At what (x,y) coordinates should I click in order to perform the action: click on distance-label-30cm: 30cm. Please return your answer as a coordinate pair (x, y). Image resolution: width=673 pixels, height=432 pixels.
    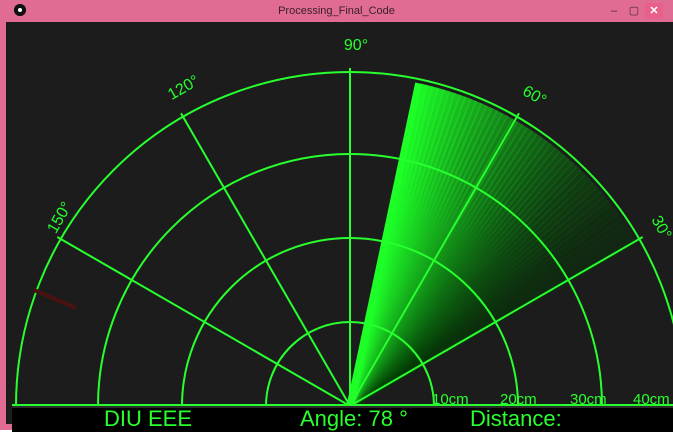
    Looking at the image, I should click on (588, 398).